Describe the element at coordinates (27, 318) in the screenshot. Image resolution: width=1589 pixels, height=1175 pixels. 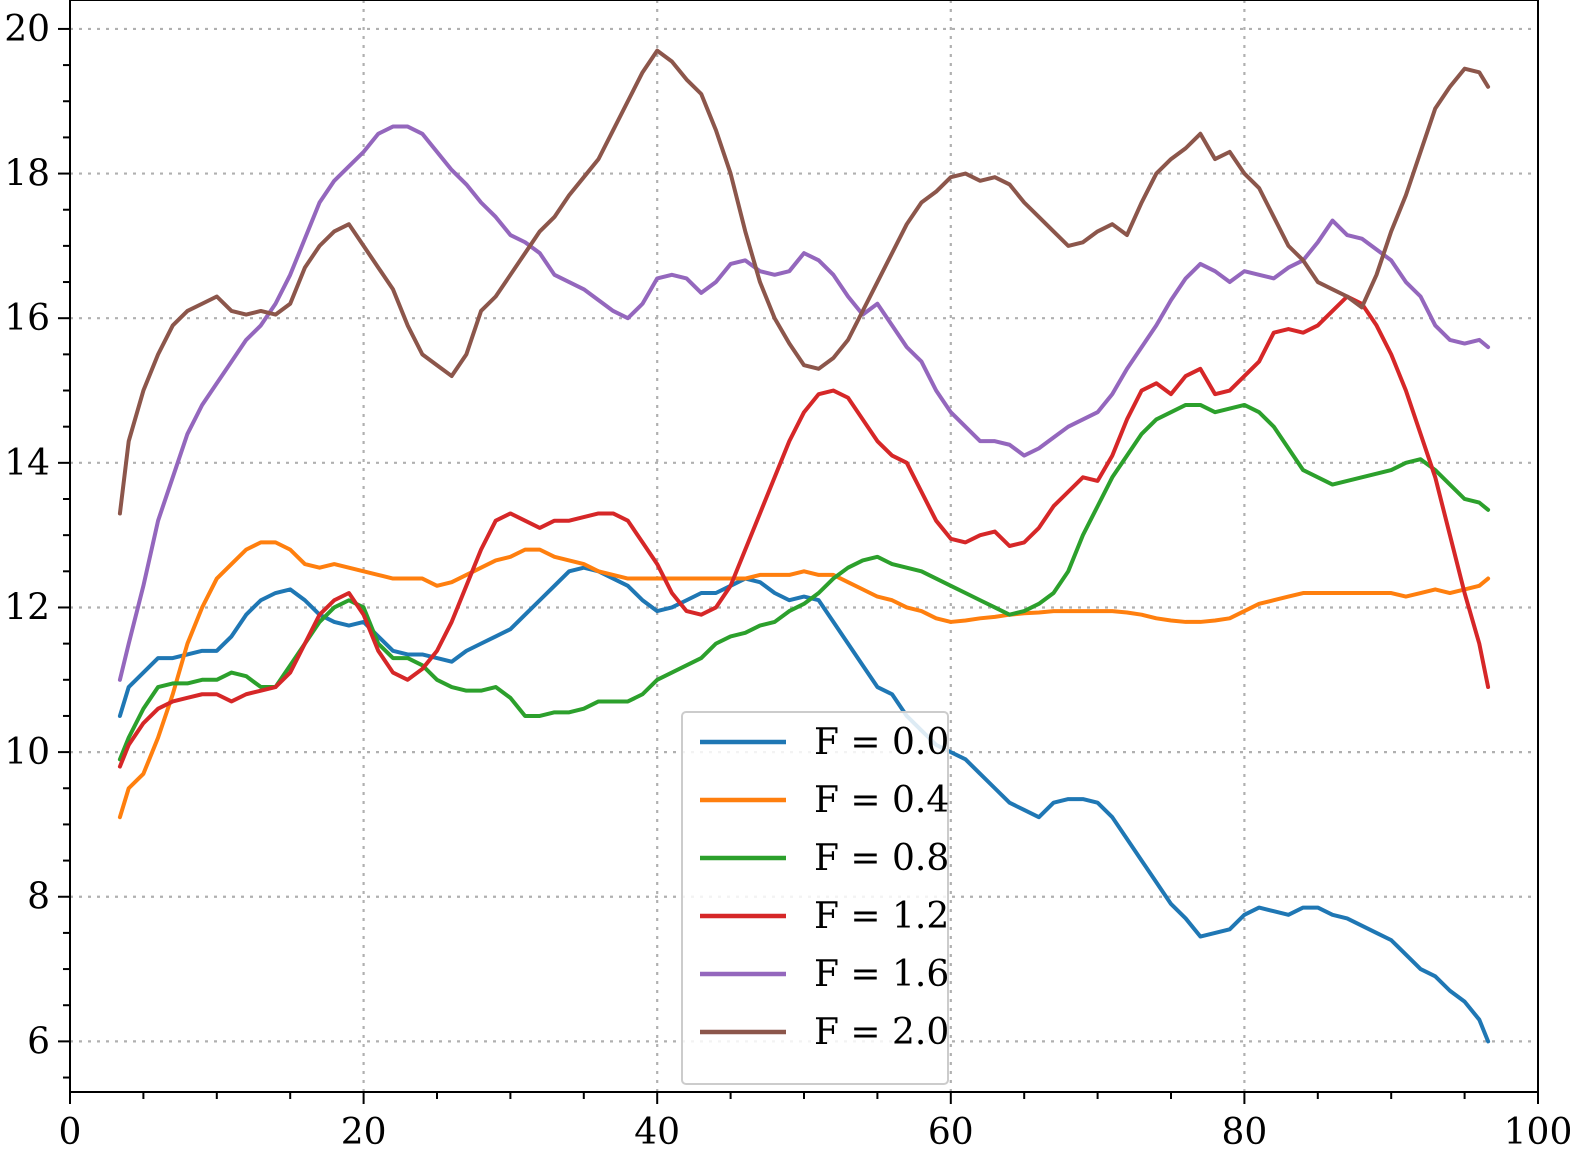
I see `y-tick-label: 16` at that location.